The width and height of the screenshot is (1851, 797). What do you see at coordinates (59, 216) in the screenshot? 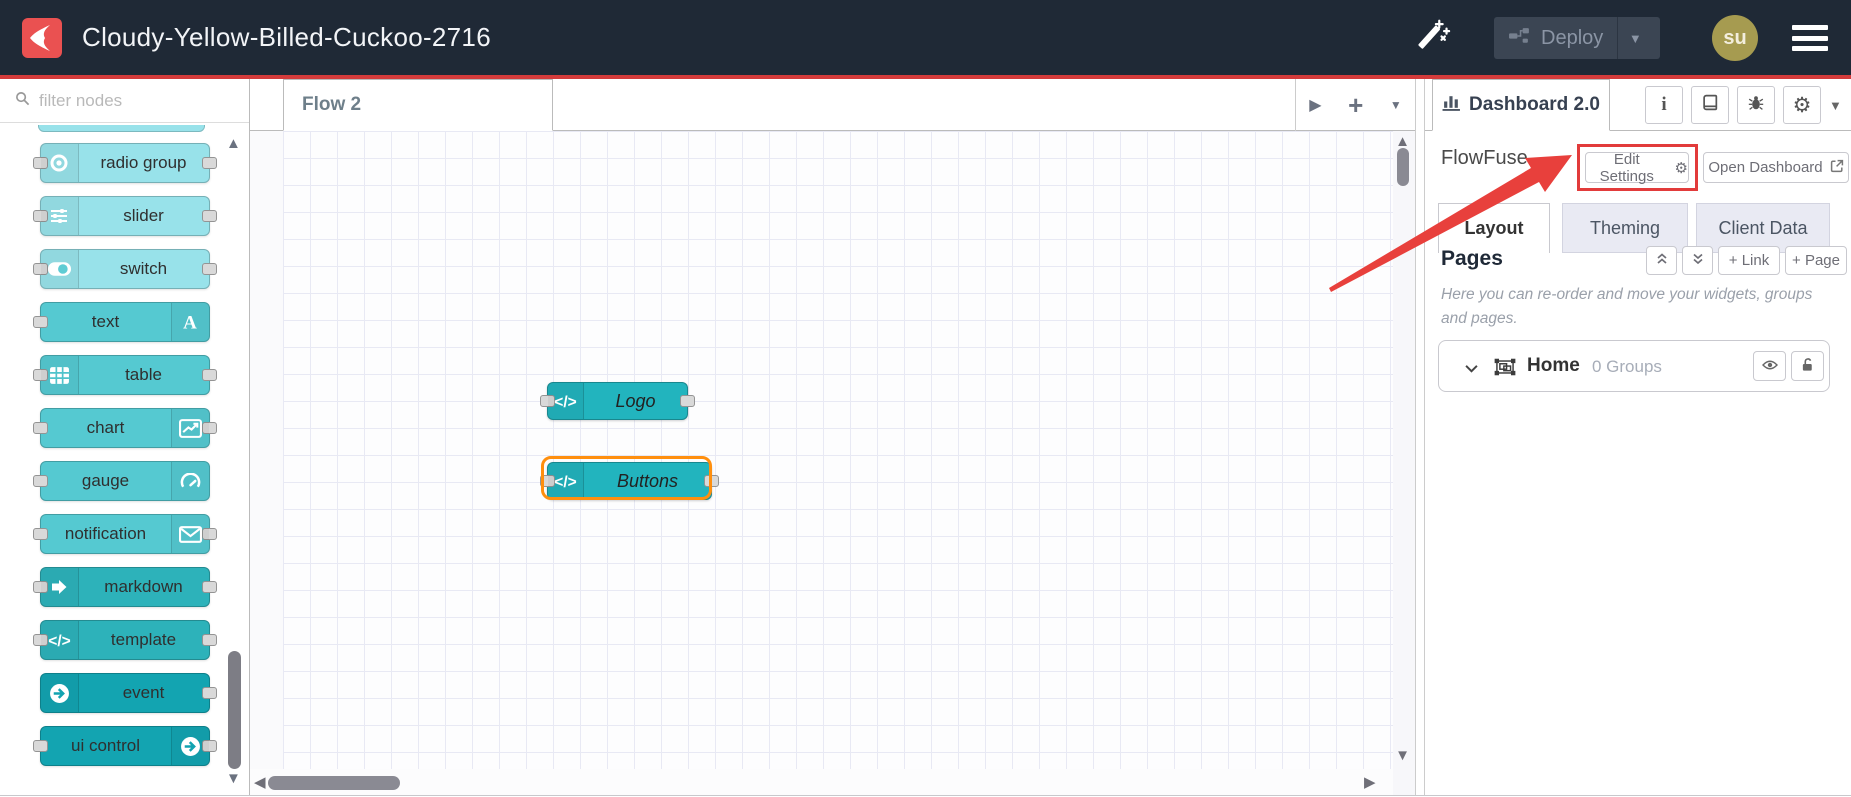
I see `slider-icon` at bounding box center [59, 216].